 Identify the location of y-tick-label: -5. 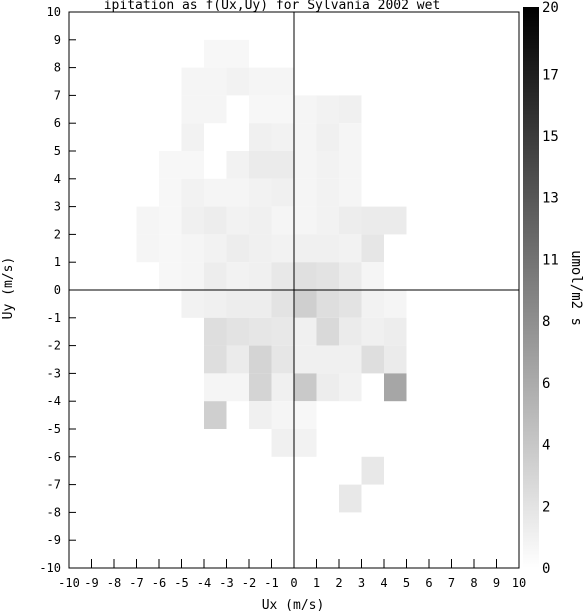
(54, 429).